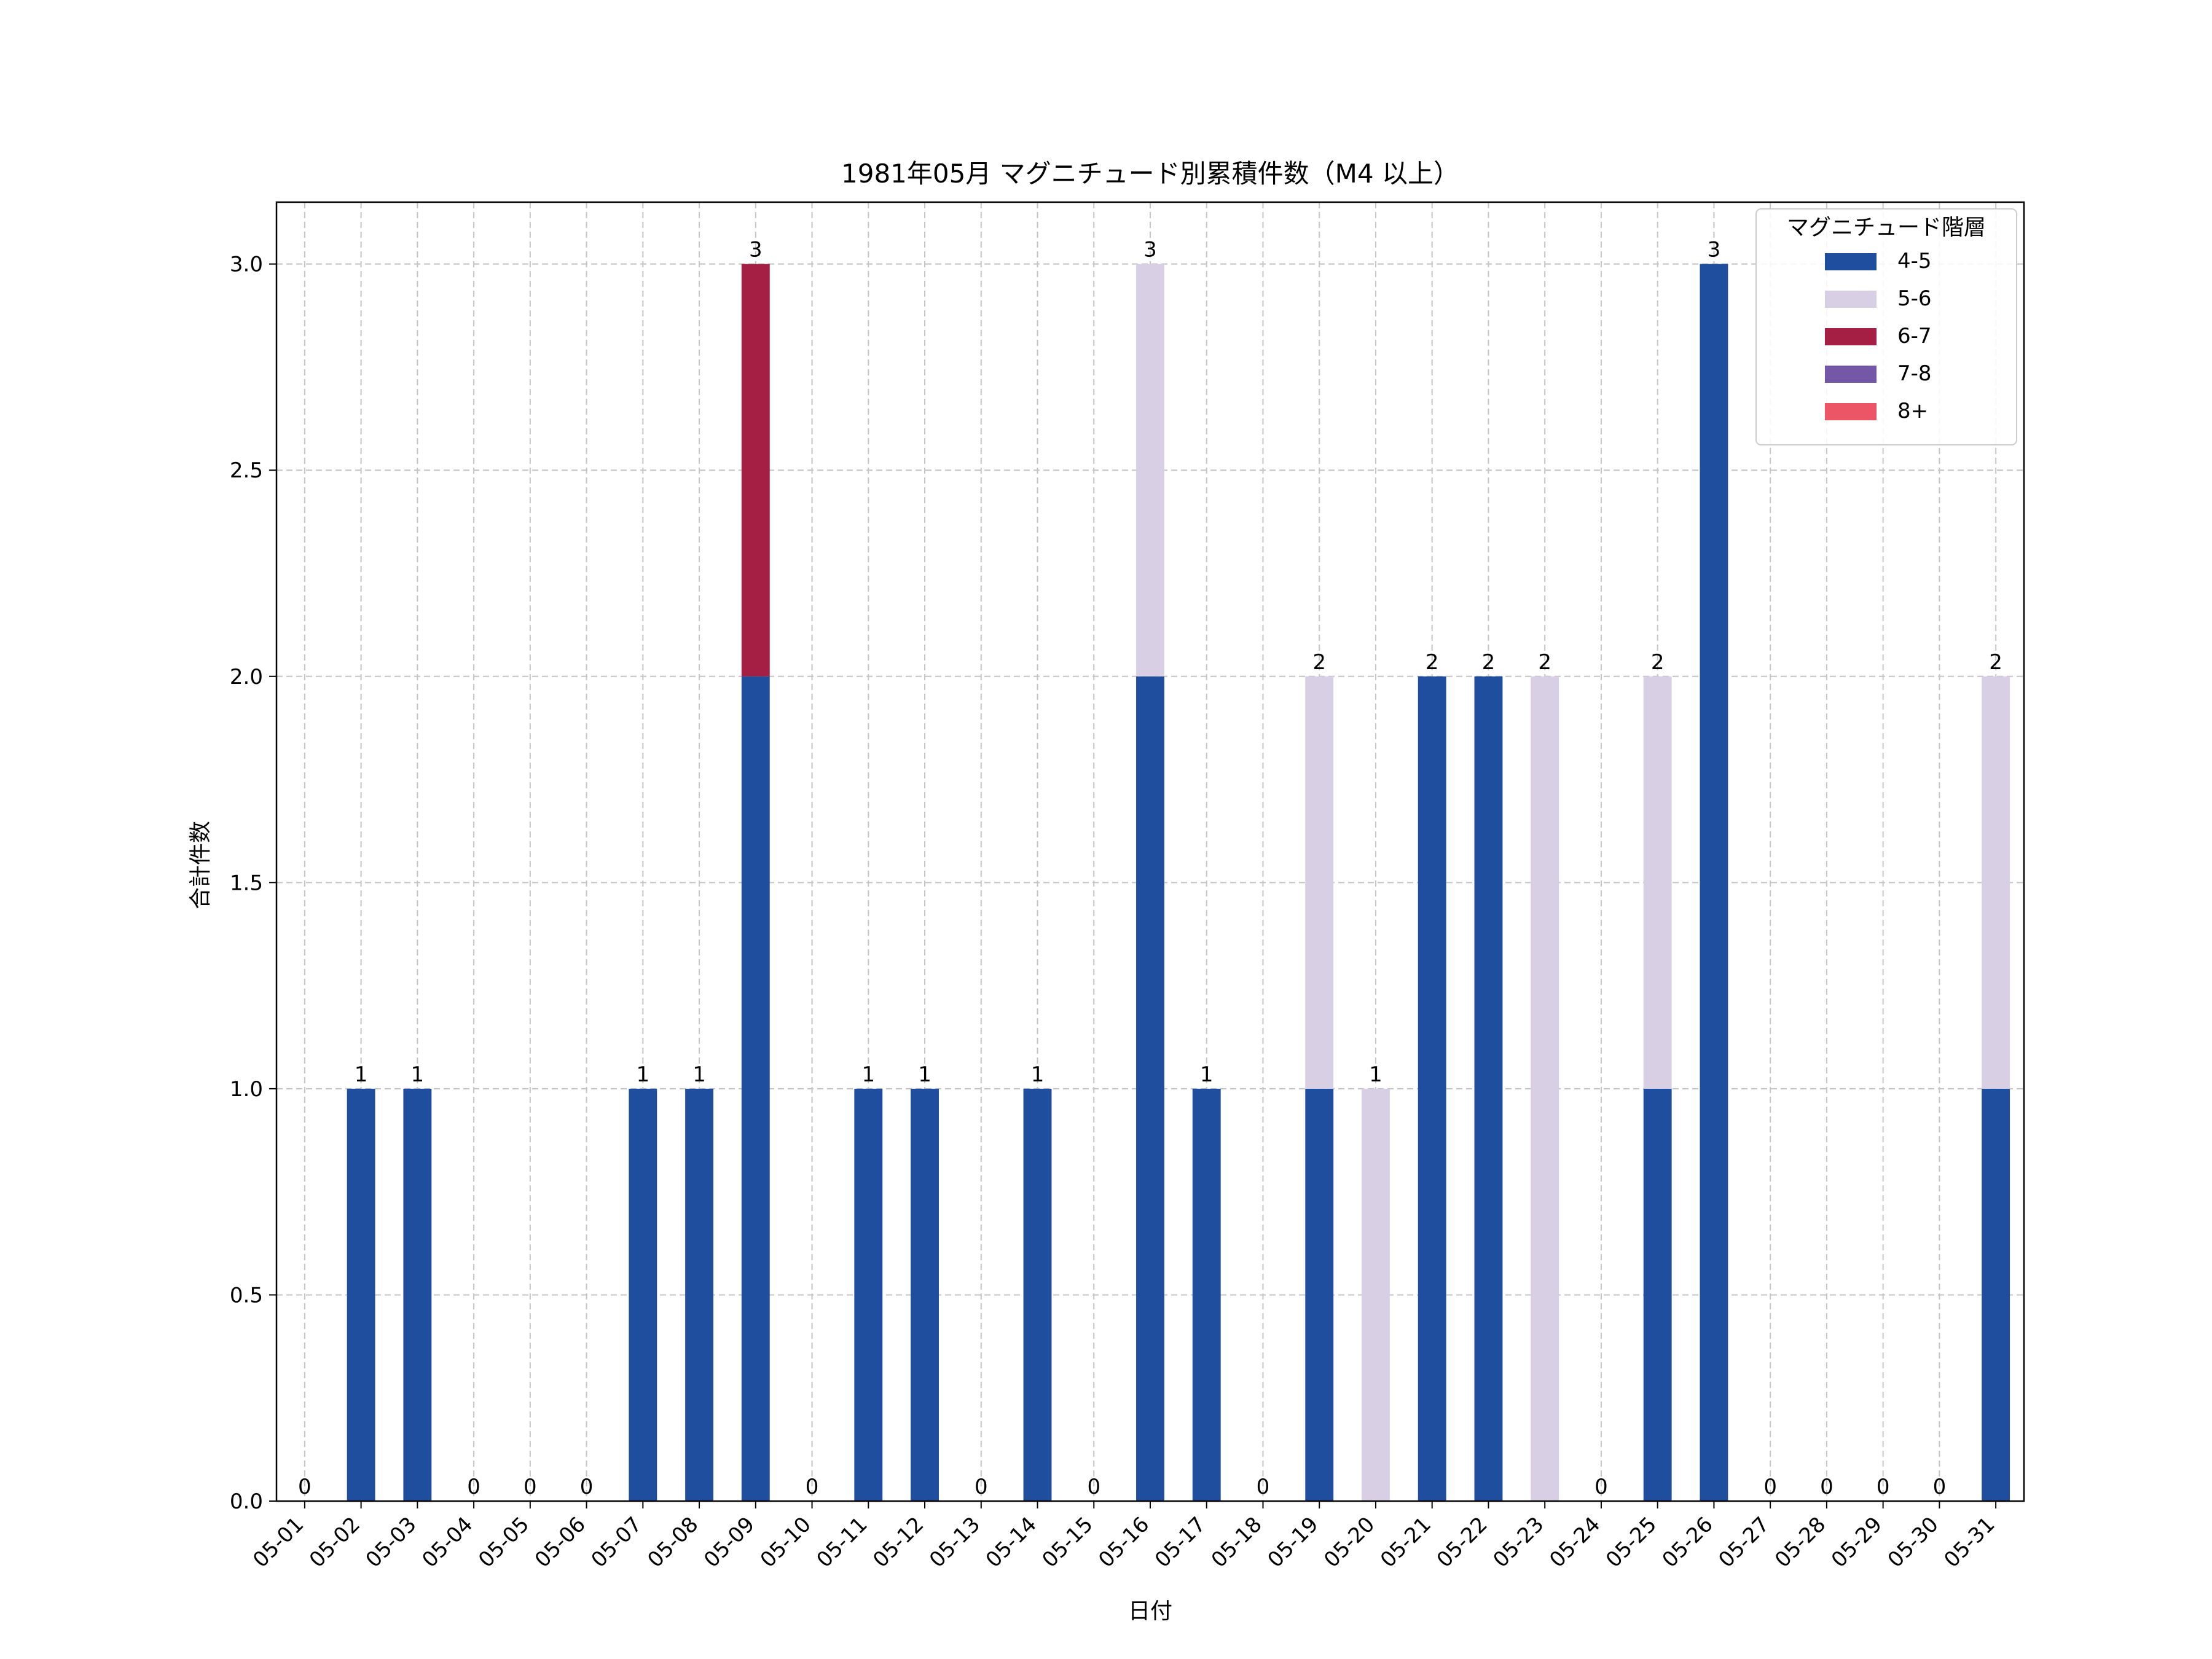 The height and width of the screenshot is (1659, 2212). What do you see at coordinates (1914, 336) in the screenshot?
I see `legend-entry-label: 6-7` at bounding box center [1914, 336].